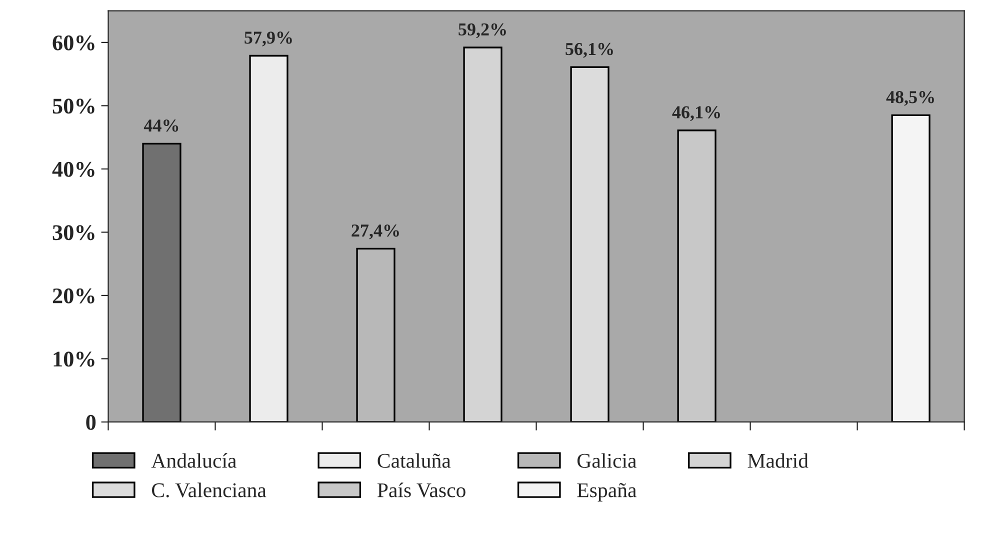 The width and height of the screenshot is (984, 541). Describe the element at coordinates (778, 460) in the screenshot. I see `legend-label: Madrid` at that location.